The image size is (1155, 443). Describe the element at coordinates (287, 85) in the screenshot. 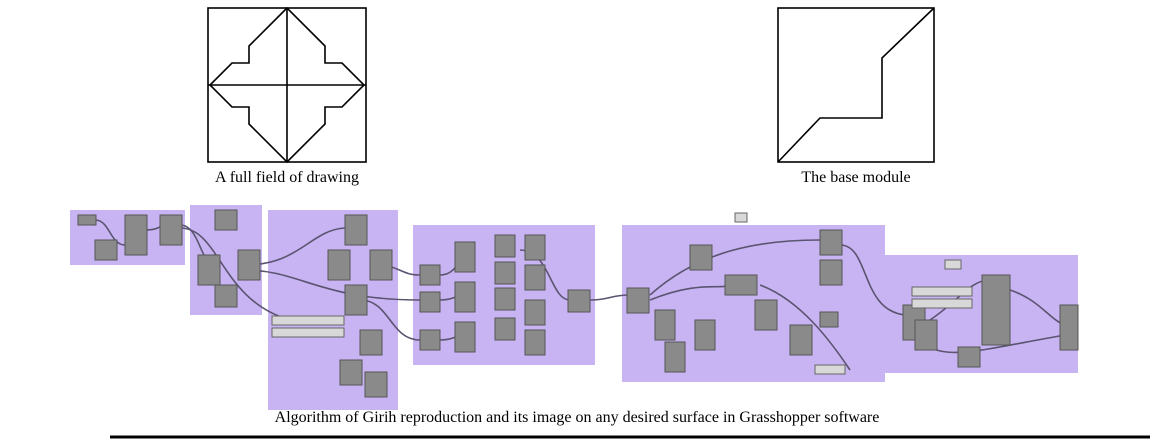

I see `full-field-drawing` at that location.